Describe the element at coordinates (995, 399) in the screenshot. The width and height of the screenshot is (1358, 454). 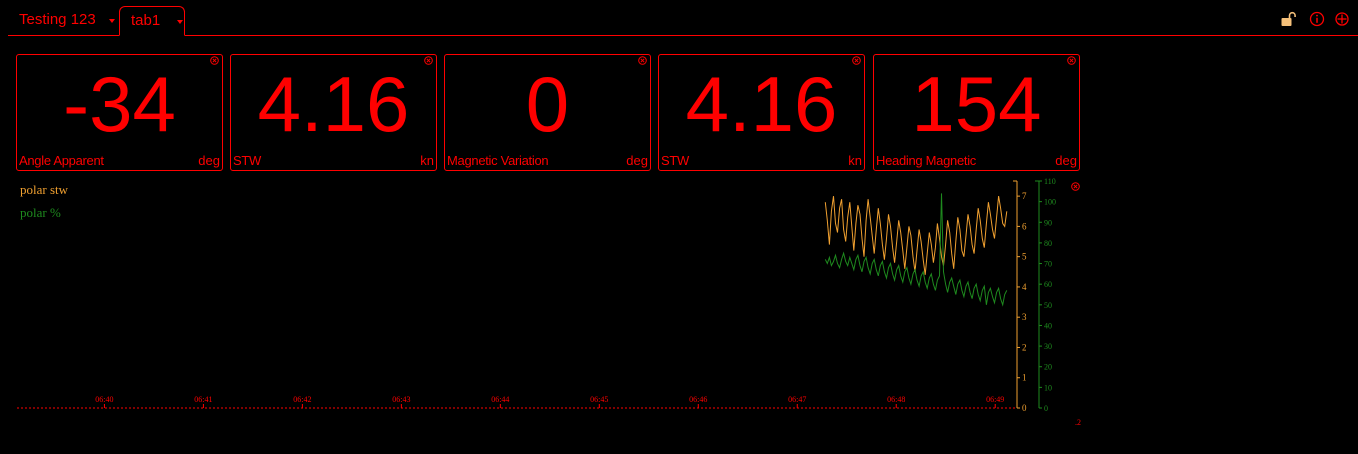
I see `x-tick-label: 06:49` at that location.